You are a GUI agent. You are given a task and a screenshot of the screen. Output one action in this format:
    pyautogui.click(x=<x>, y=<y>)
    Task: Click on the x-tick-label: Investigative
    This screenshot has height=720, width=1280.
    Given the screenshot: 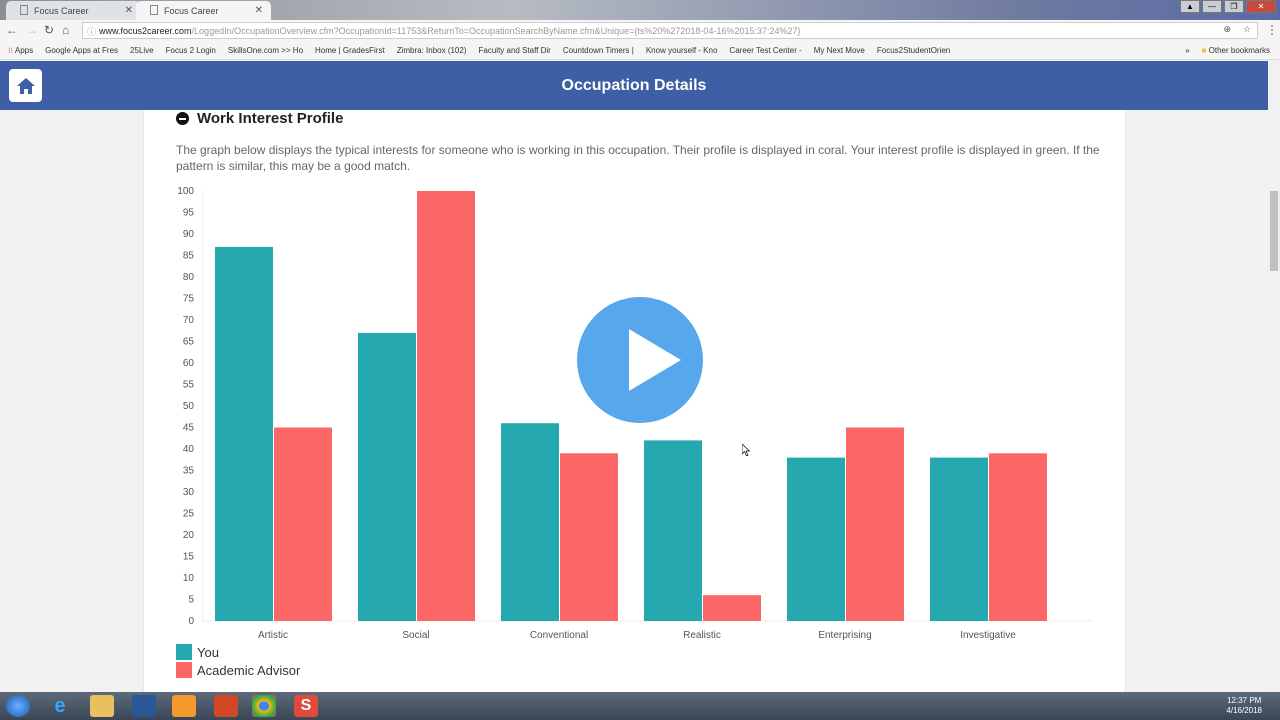 What is the action you would take?
    pyautogui.click(x=988, y=635)
    